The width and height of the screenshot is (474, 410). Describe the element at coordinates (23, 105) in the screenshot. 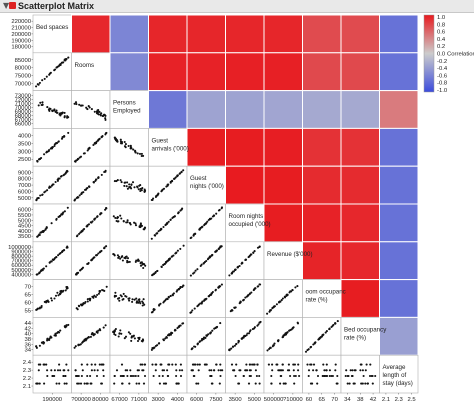

I see `y-tick-label: 71000` at that location.